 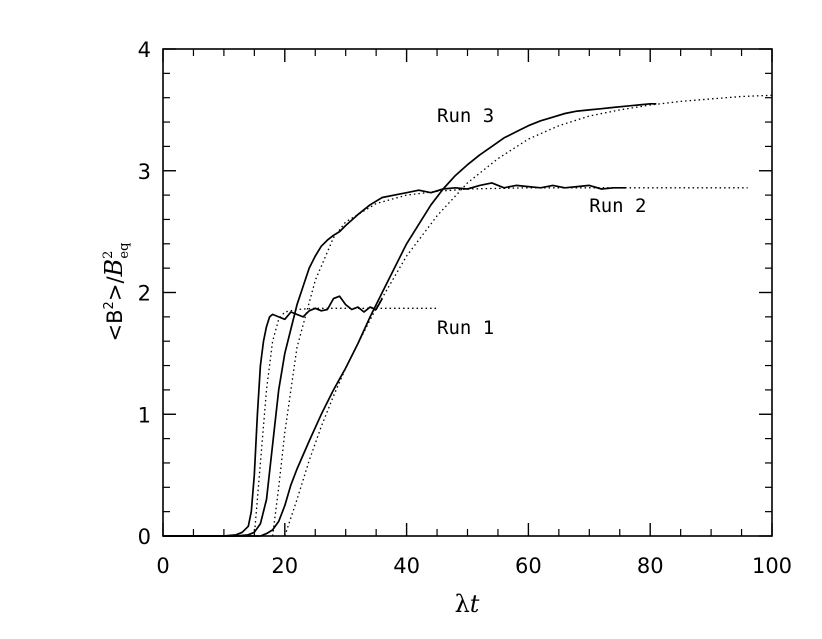 What do you see at coordinates (144, 50) in the screenshot?
I see `y-tick-label: 4` at bounding box center [144, 50].